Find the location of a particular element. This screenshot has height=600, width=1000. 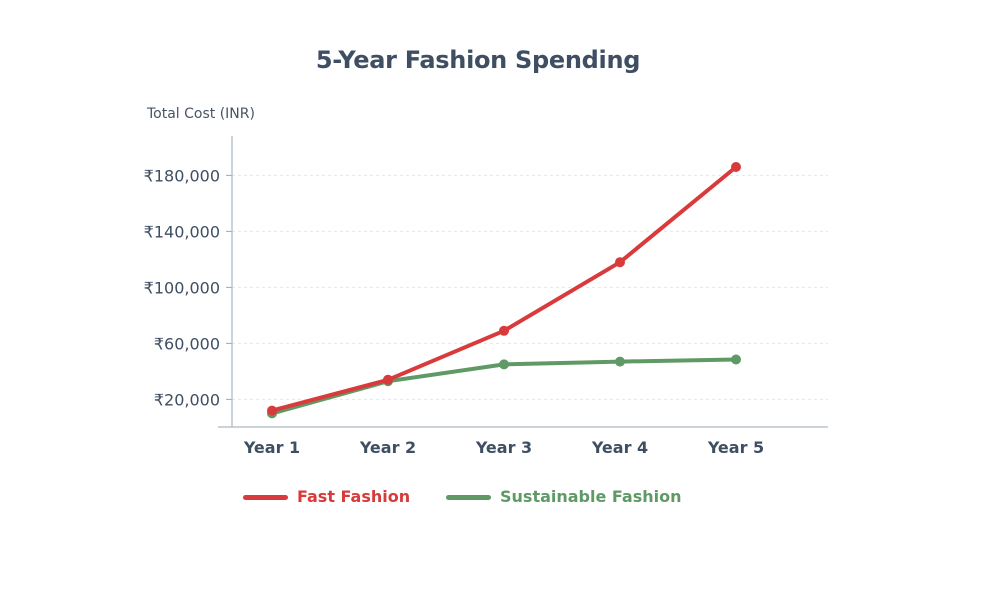

legend-swatch-fast-fashion is located at coordinates (265, 497).